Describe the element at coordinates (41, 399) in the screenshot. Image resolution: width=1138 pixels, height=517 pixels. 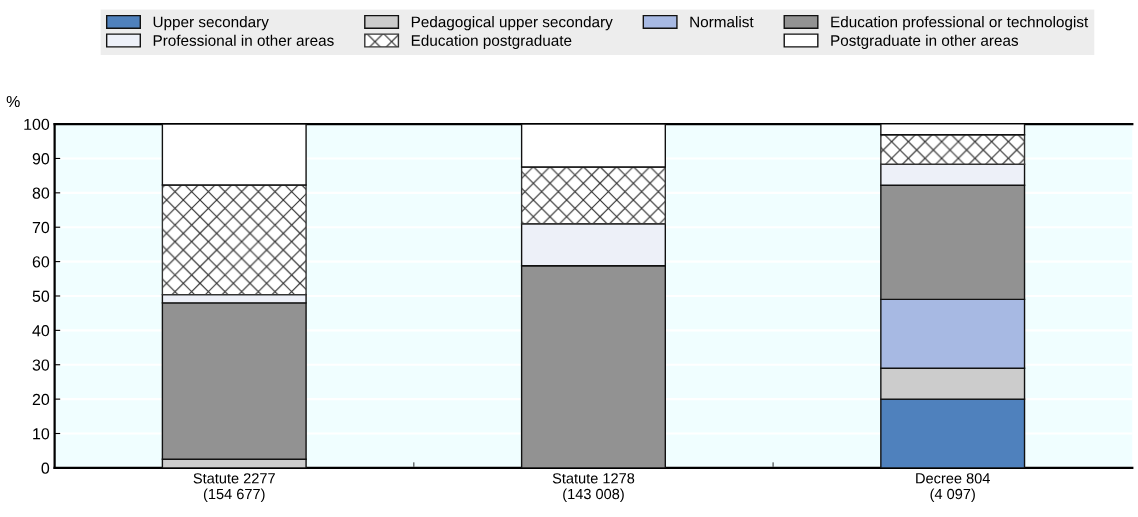
I see `y-tick-label: 20` at that location.